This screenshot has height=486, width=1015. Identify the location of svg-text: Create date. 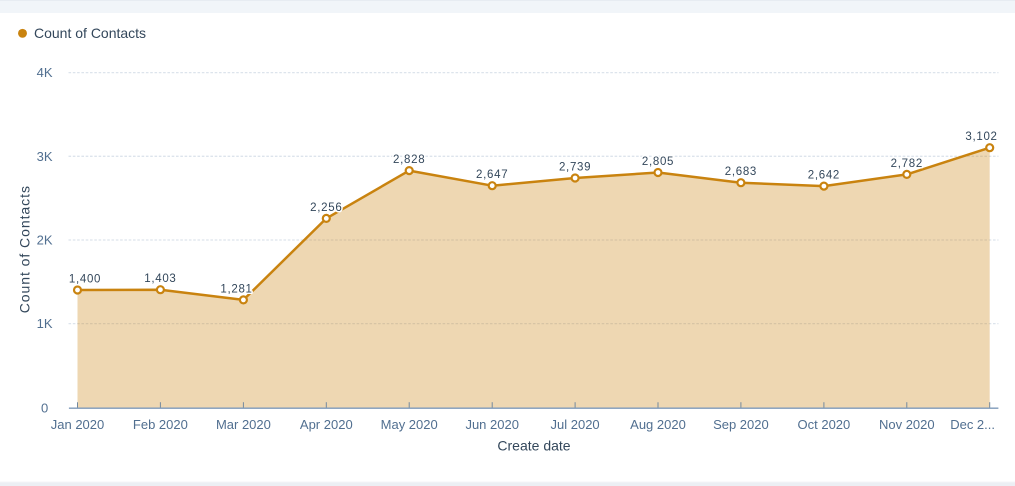
(533, 446).